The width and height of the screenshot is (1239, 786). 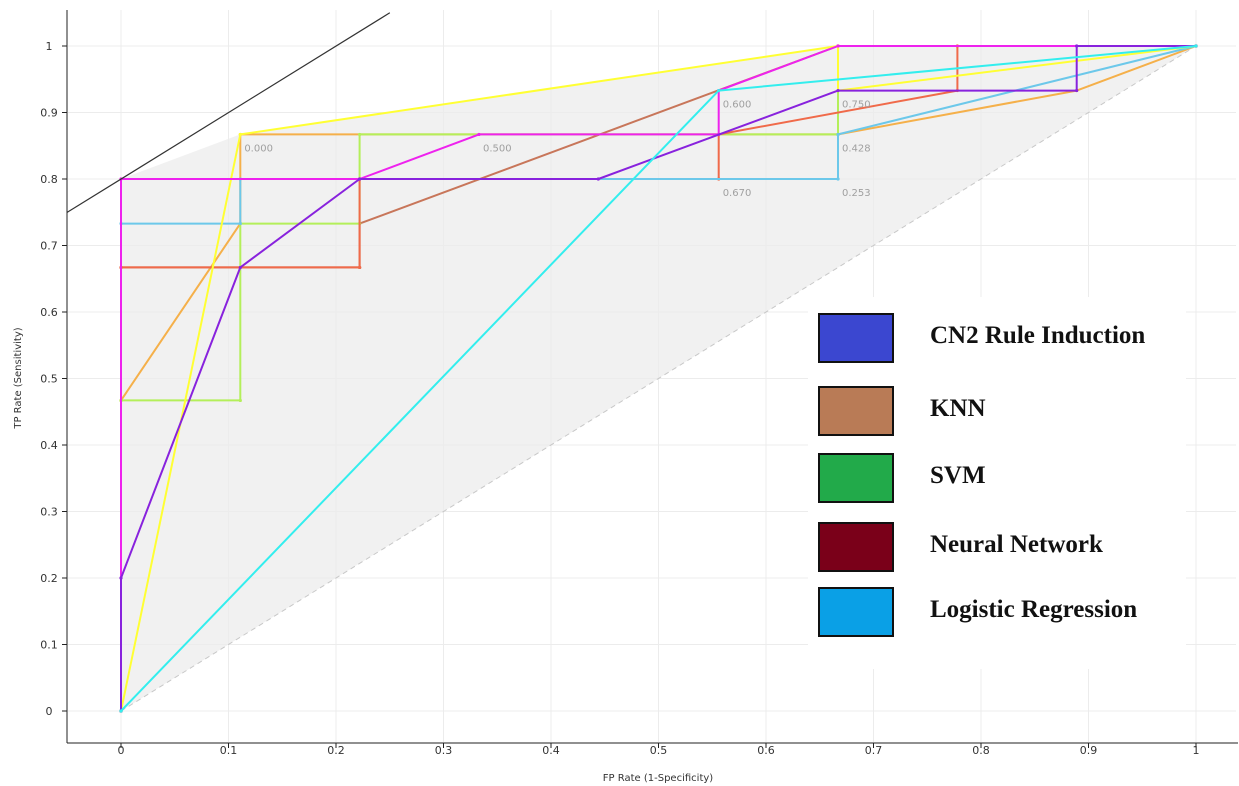 I want to click on x-tick-label-9: 0.9, so click(x=1089, y=750).